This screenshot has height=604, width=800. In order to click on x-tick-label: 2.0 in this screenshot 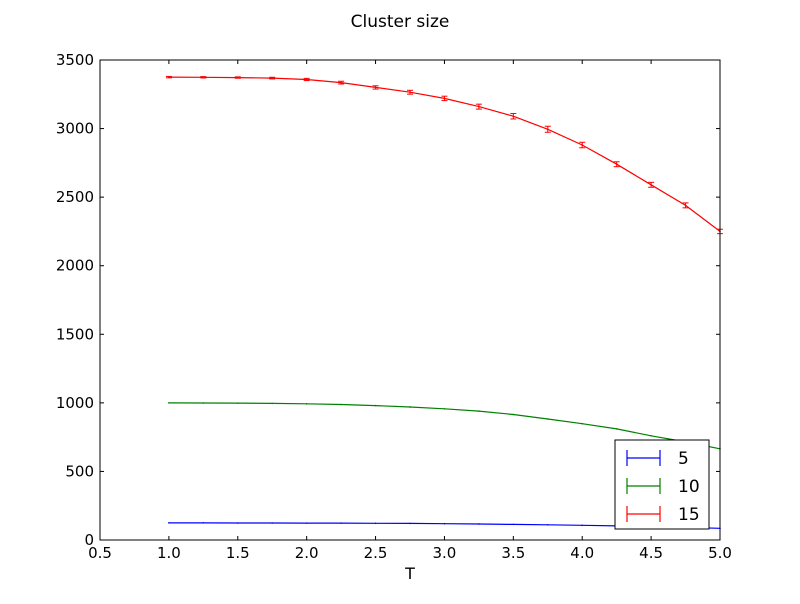, I will do `click(307, 553)`.